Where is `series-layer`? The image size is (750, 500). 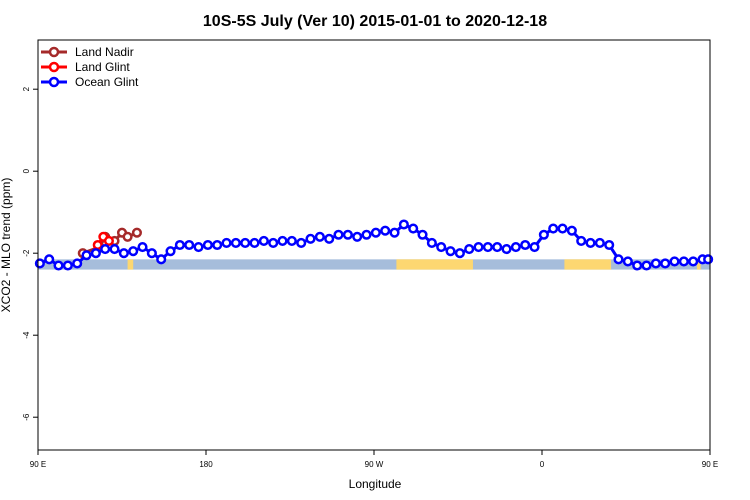
series-layer is located at coordinates (374, 245).